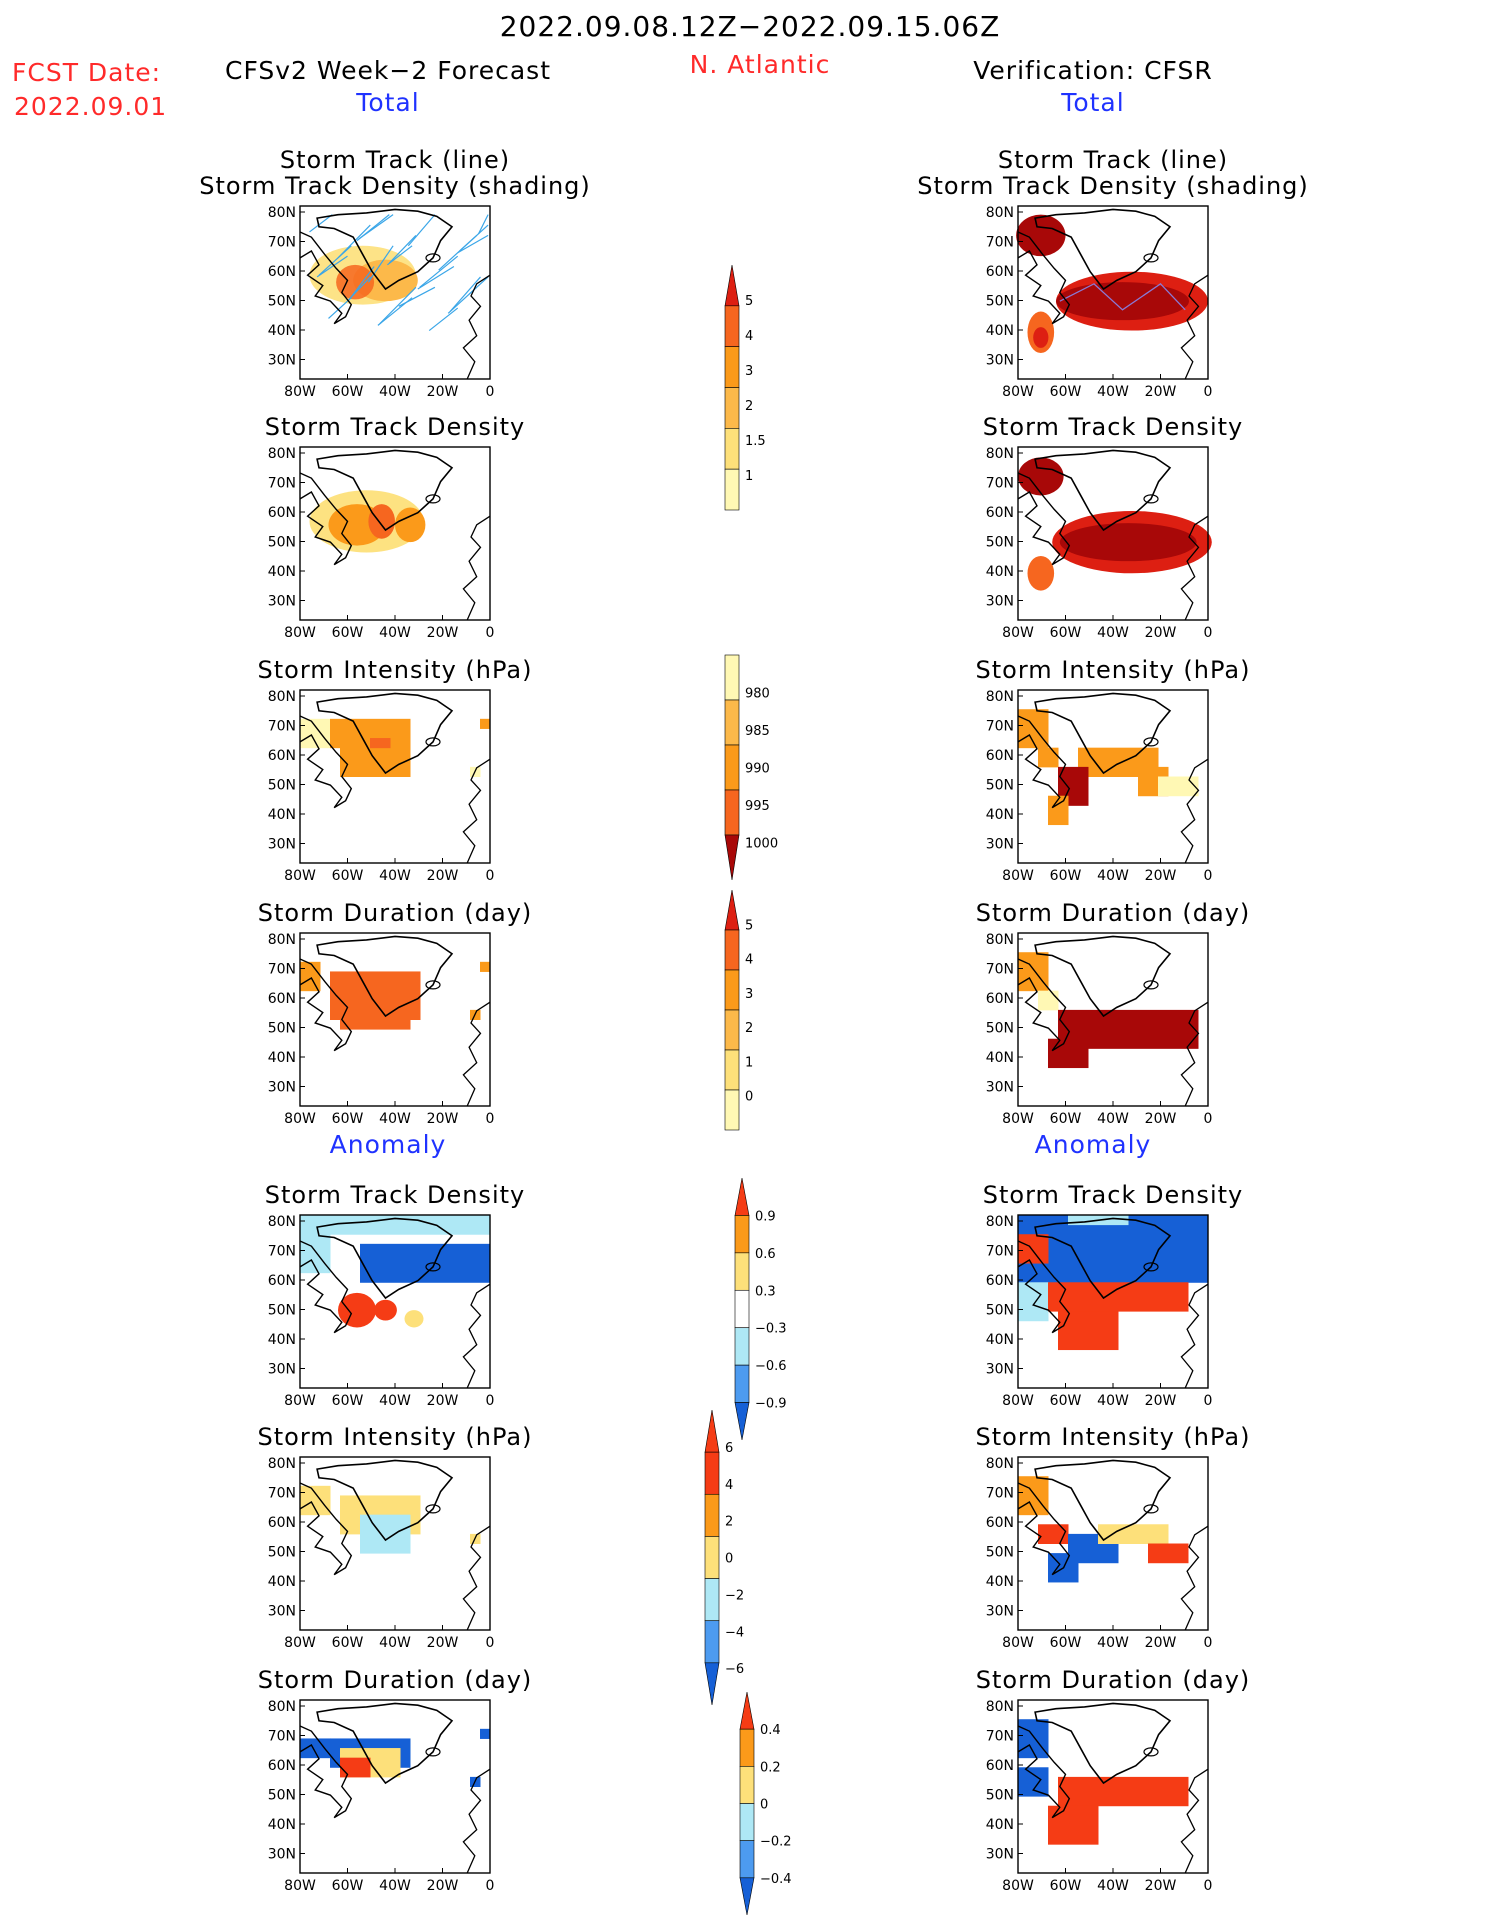 The image size is (1487, 1925). I want to click on colorbar-label: −0.6, so click(771, 1366).